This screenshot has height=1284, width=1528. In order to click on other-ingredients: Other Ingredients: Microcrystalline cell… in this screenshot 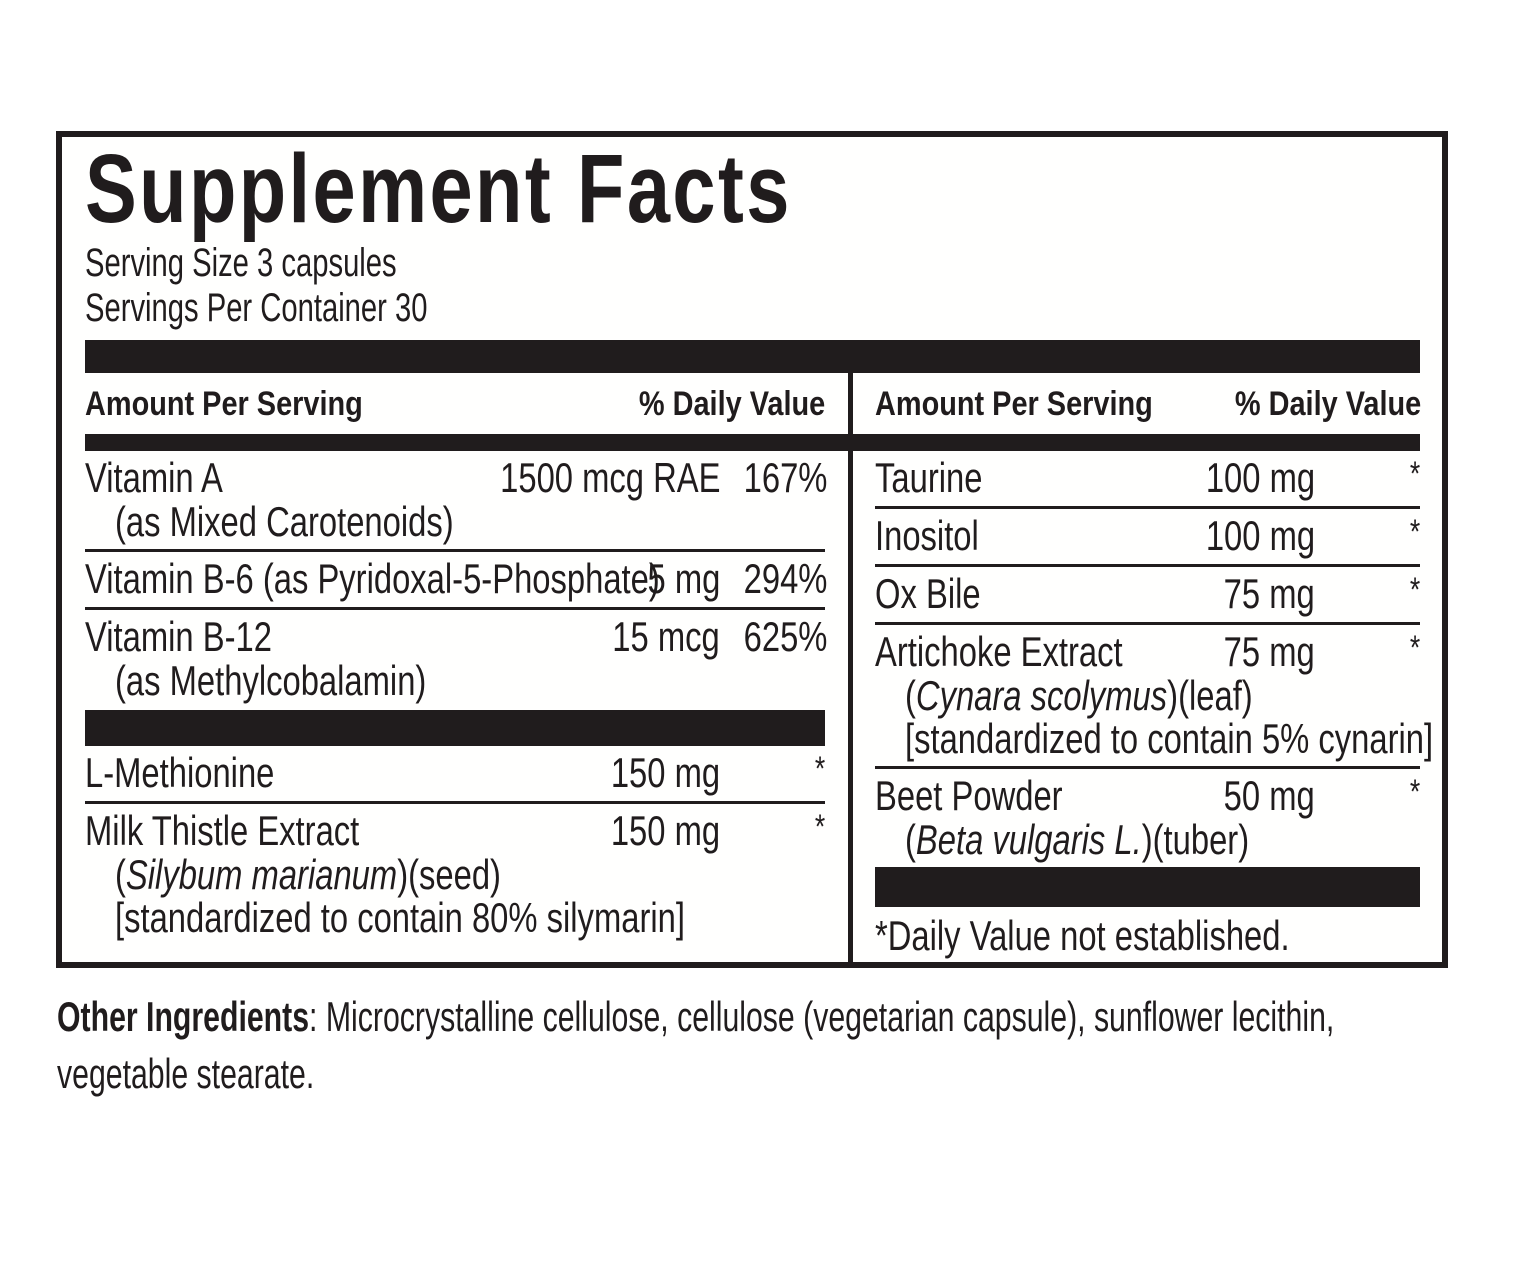, I will do `click(792, 1045)`.